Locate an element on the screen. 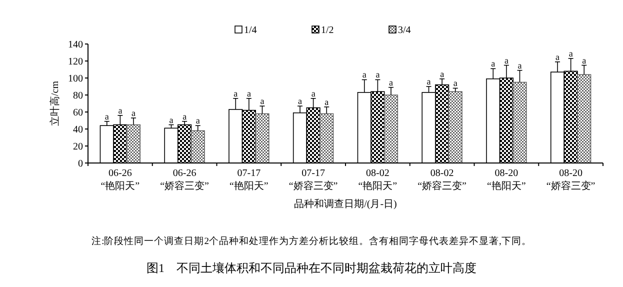 This screenshot has height=287, width=623. y-tick-label: 100 is located at coordinates (75, 79).